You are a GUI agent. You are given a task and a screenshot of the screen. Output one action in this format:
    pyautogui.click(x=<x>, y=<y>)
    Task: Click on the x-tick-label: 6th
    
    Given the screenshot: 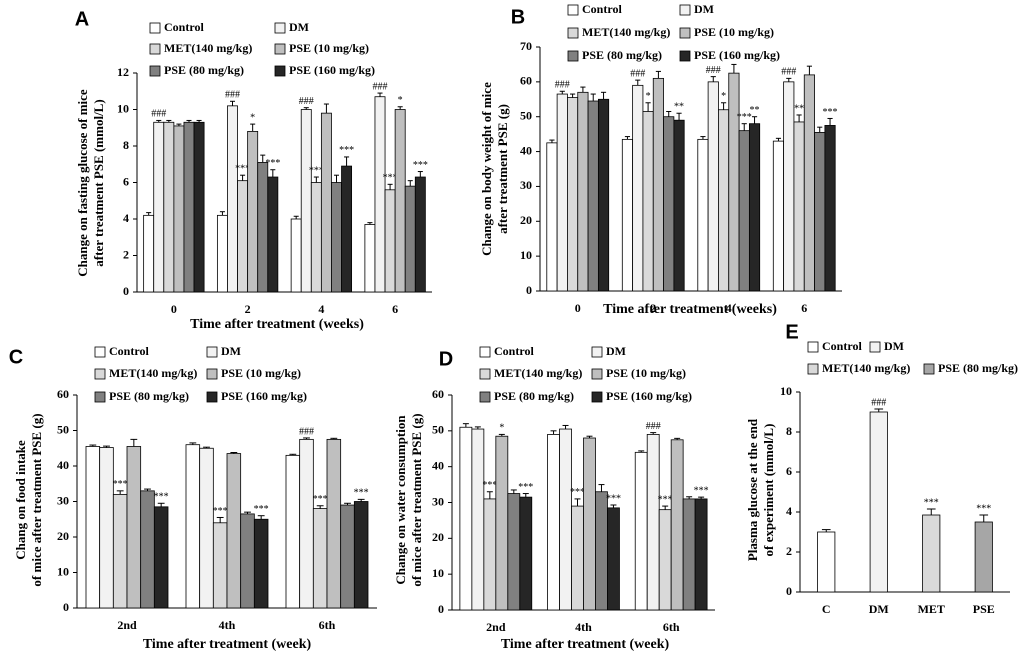 What is the action you would take?
    pyautogui.click(x=671, y=627)
    